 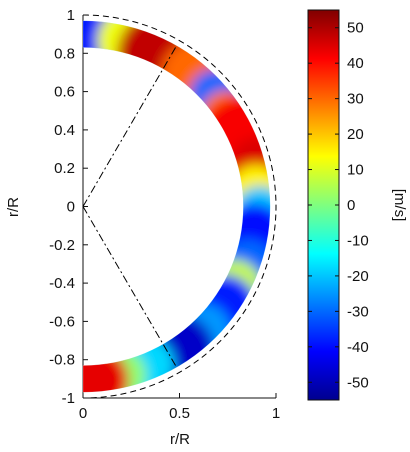 I want to click on y-tick-label: 0.4, so click(x=64, y=130).